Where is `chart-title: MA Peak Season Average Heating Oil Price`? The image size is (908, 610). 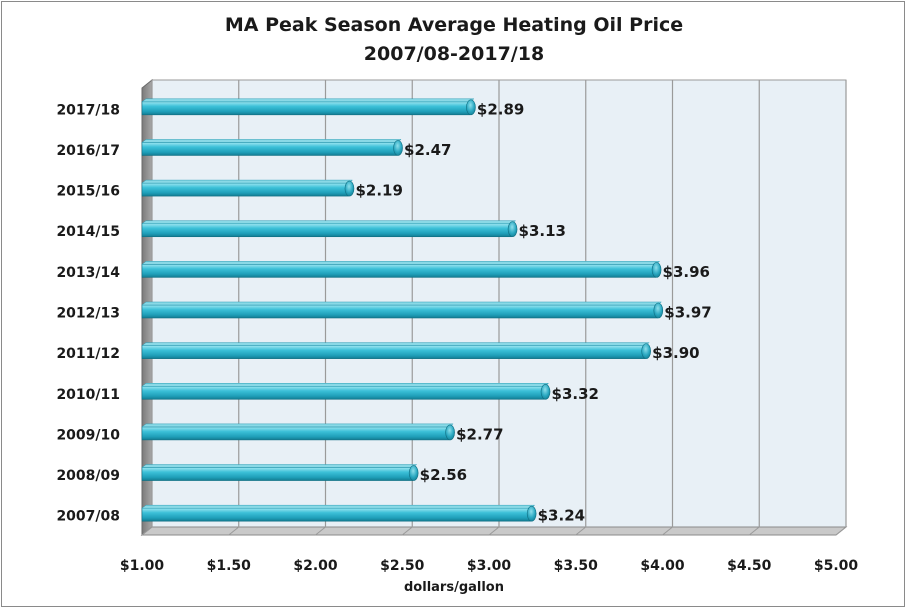
chart-title: MA Peak Season Average Heating Oil Price is located at coordinates (454, 25).